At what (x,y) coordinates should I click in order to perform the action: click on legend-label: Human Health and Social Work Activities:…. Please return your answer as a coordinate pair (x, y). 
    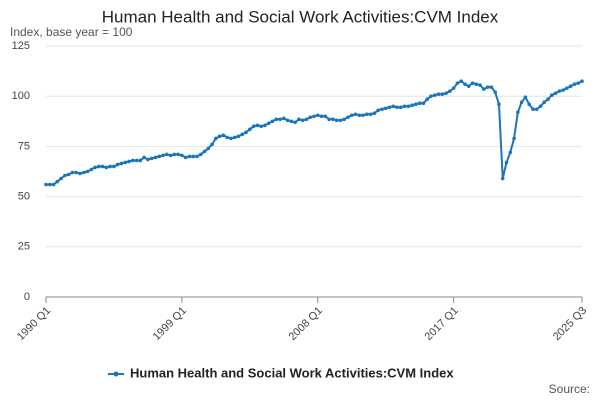
    Looking at the image, I should click on (292, 372).